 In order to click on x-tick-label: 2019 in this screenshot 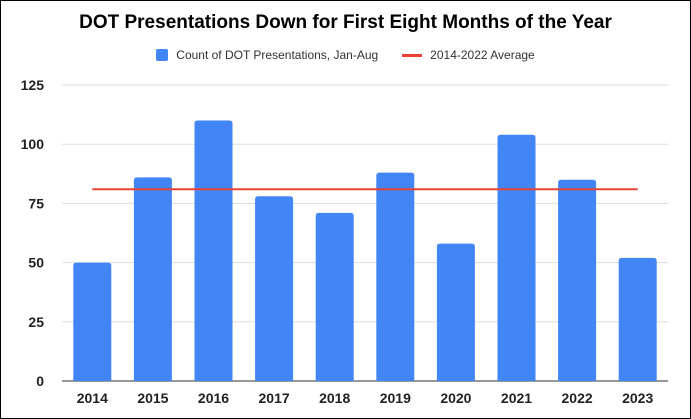, I will do `click(395, 398)`.